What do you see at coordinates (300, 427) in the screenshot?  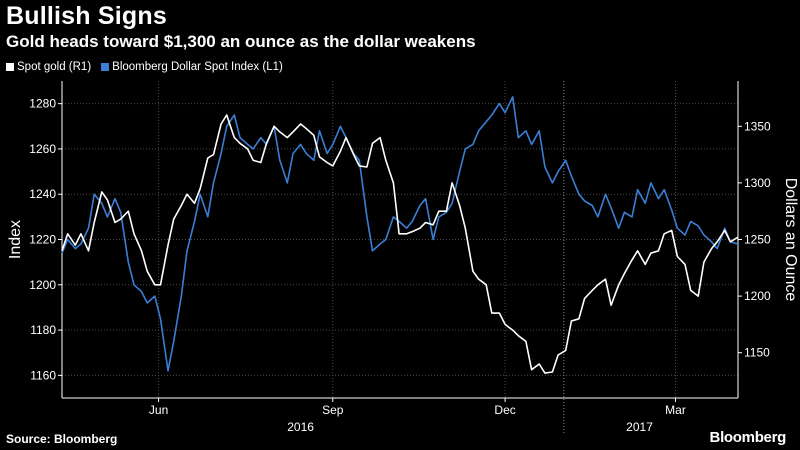 I see `year-label: 2016` at bounding box center [300, 427].